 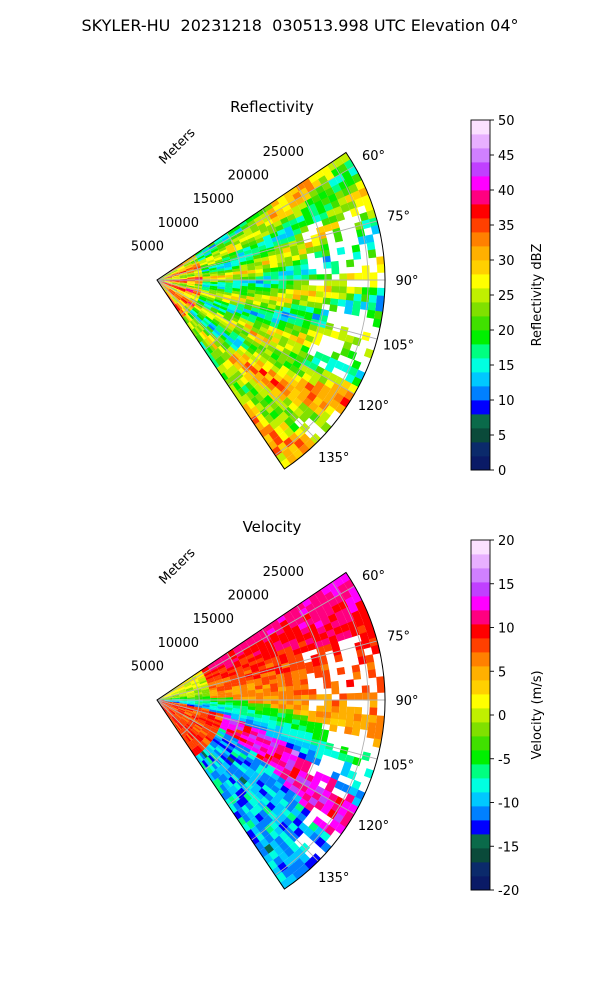 What do you see at coordinates (406, 701) in the screenshot?
I see `azimuth-tick-label: 90°` at bounding box center [406, 701].